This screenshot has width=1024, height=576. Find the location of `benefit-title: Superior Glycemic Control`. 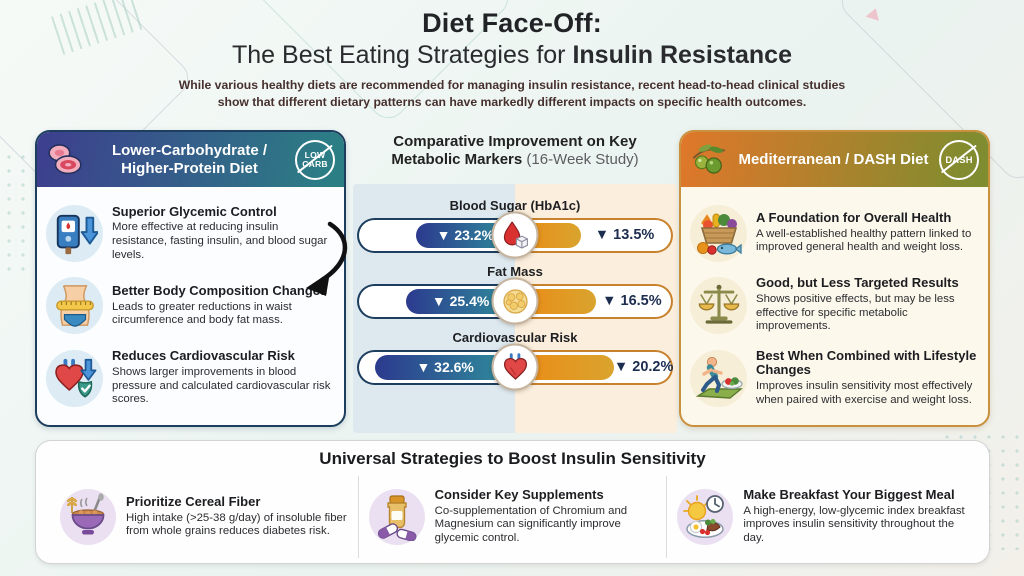

benefit-title: Superior Glycemic Control is located at coordinates (194, 211).